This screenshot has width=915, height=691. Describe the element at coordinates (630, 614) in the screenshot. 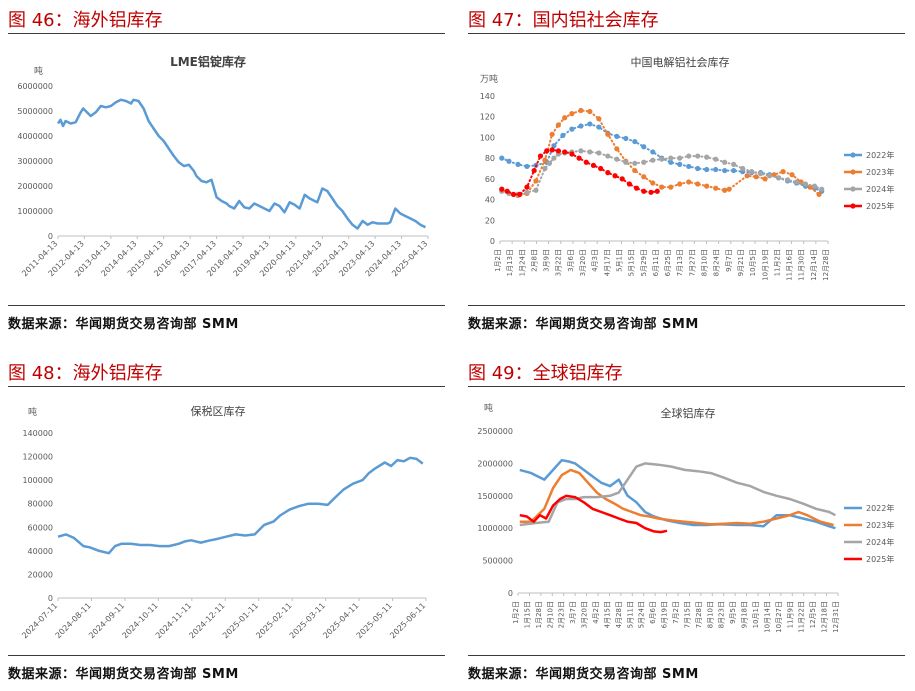

I see `x-tick-label: 5月11日` at that location.